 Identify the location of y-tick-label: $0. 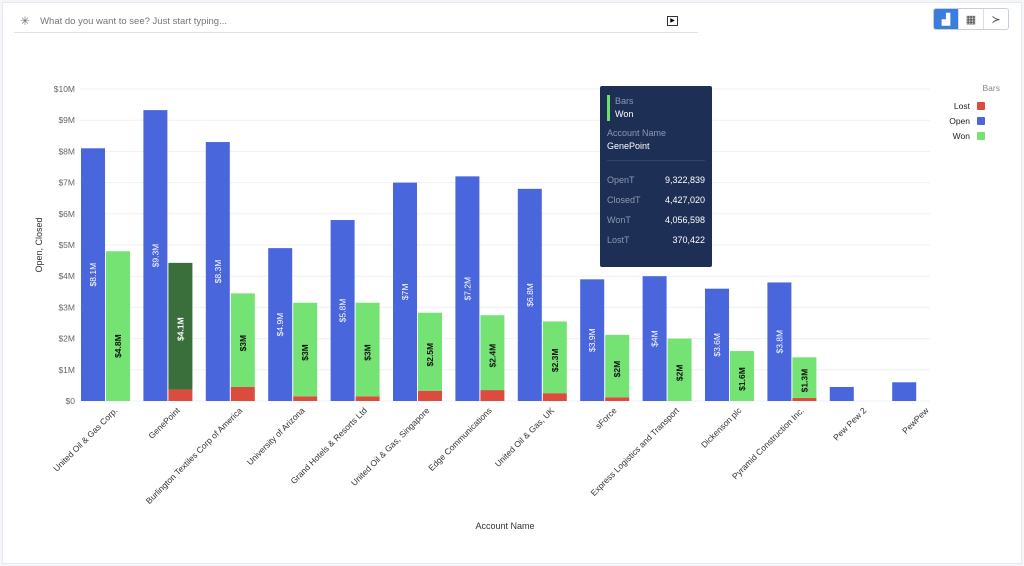
(71, 401).